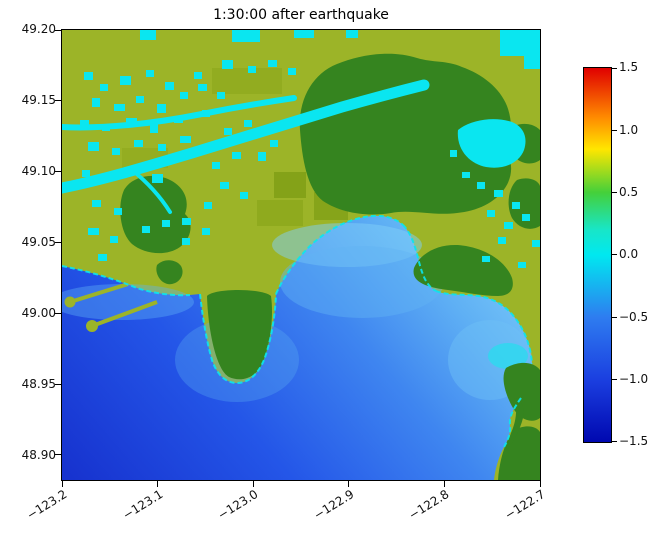  Describe the element at coordinates (243, 146) in the screenshot. I see `river-channels` at that location.